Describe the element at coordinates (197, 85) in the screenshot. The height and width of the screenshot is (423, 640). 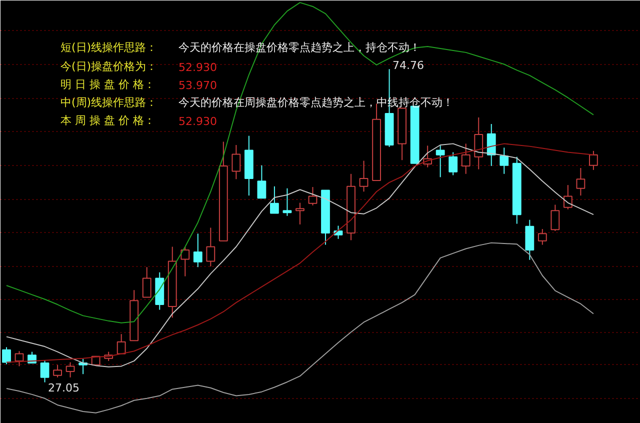
I see `annotation: 53.970` at that location.